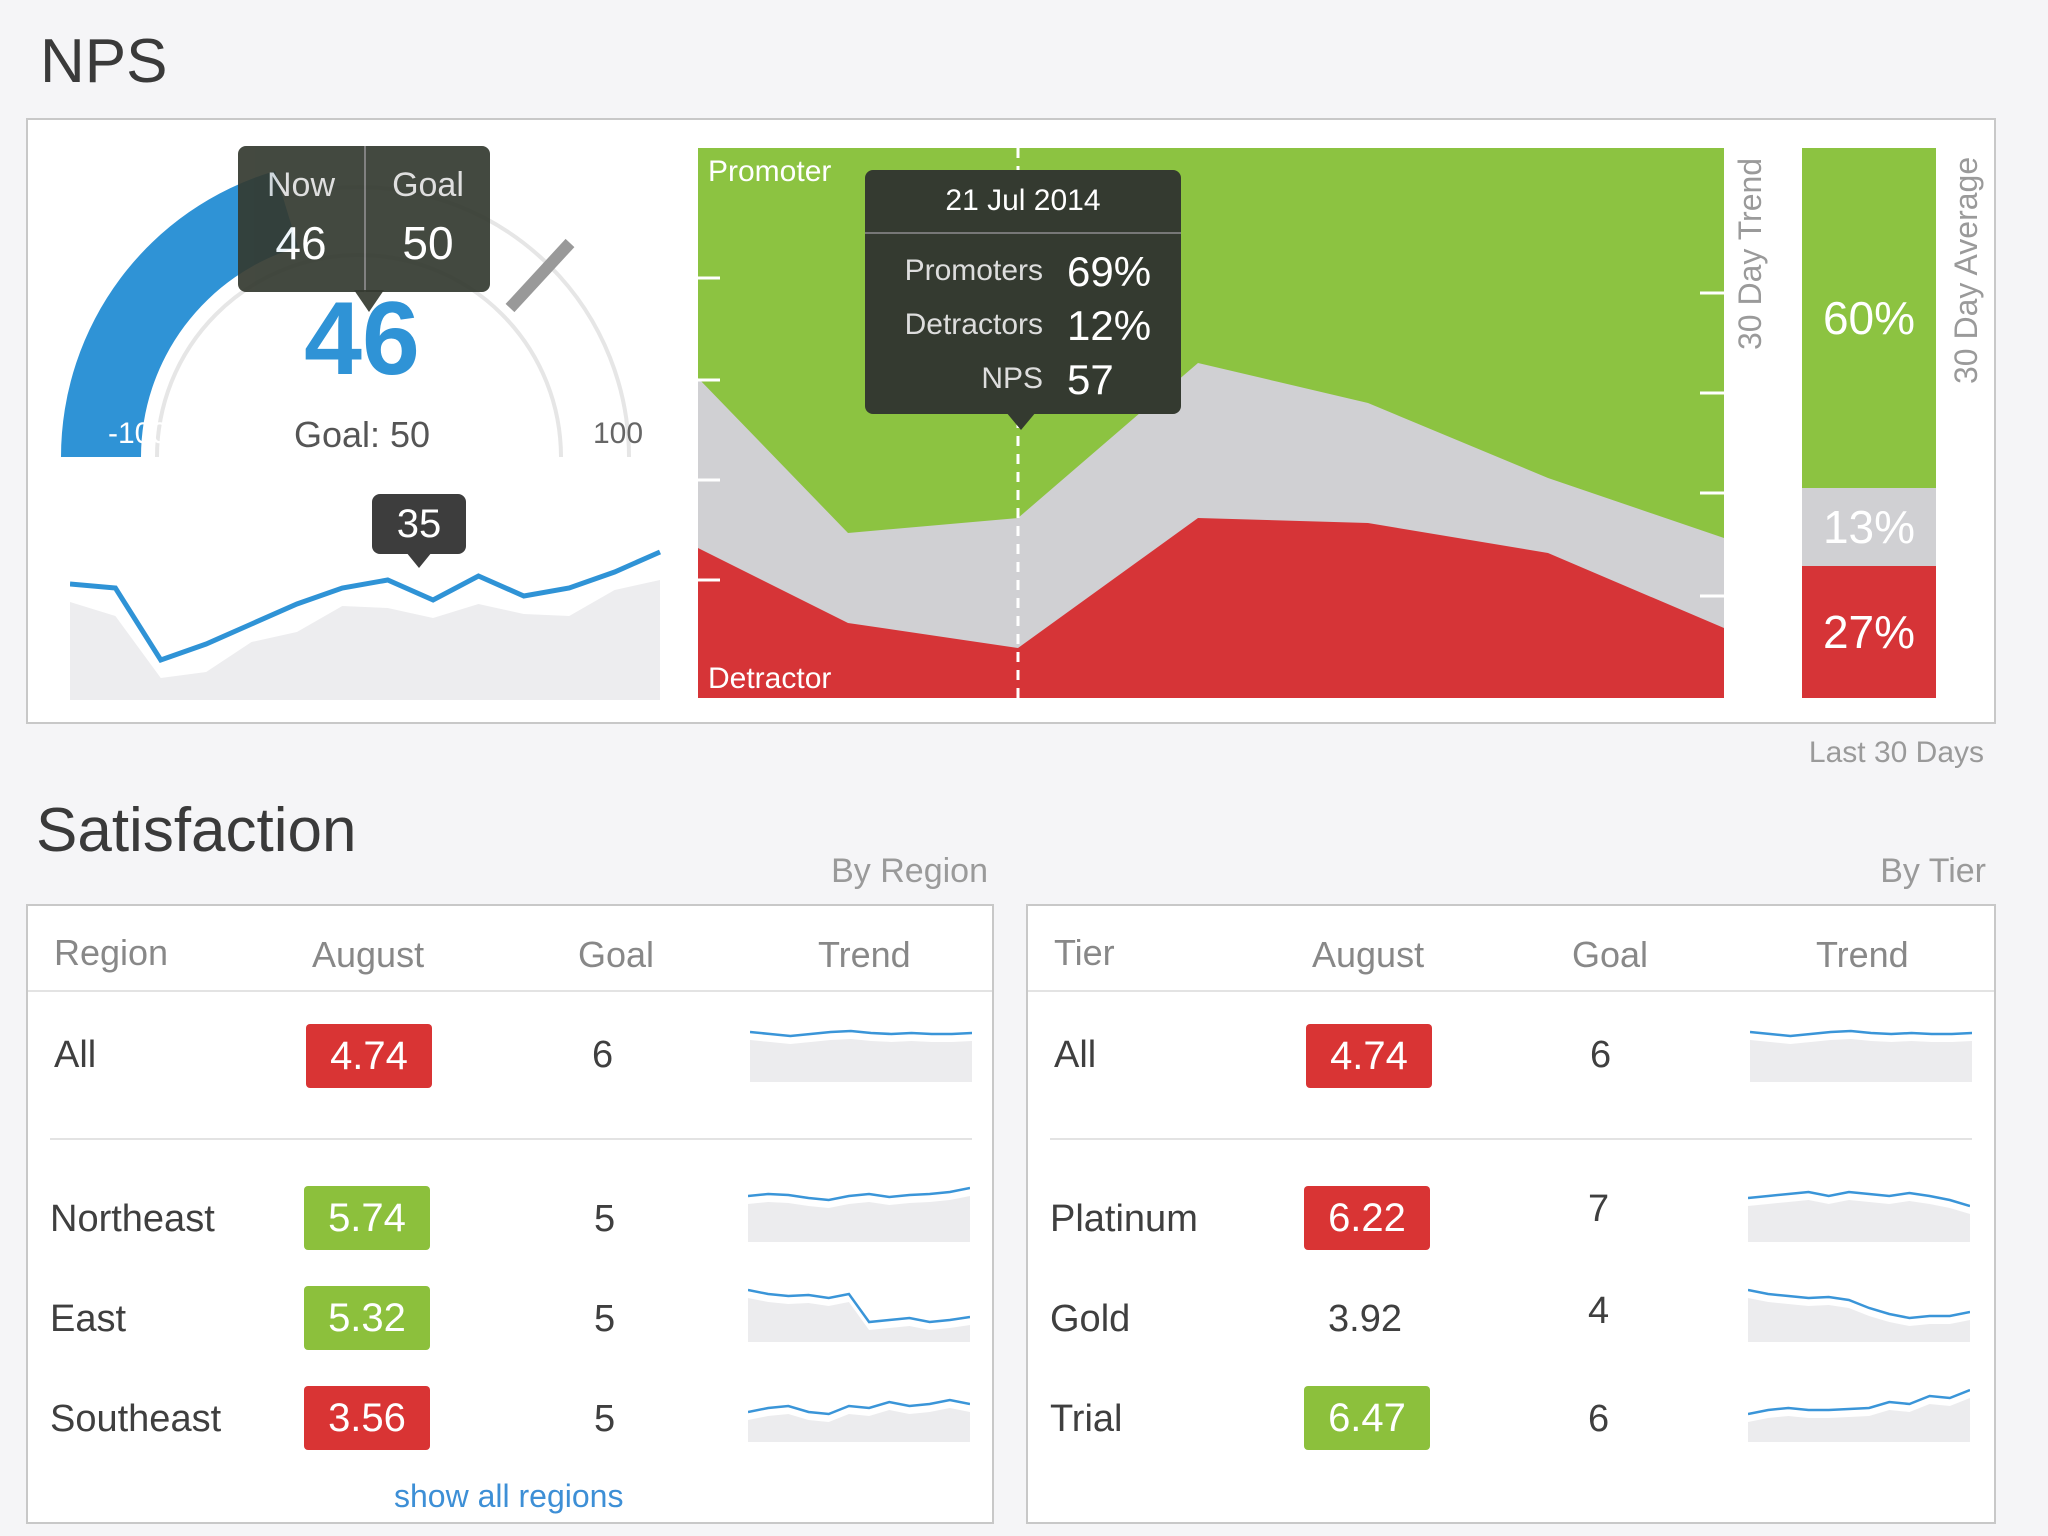 Image resolution: width=2048 pixels, height=1536 pixels. Describe the element at coordinates (1367, 1418) in the screenshot. I see `tier-row-value: 6.47` at that location.